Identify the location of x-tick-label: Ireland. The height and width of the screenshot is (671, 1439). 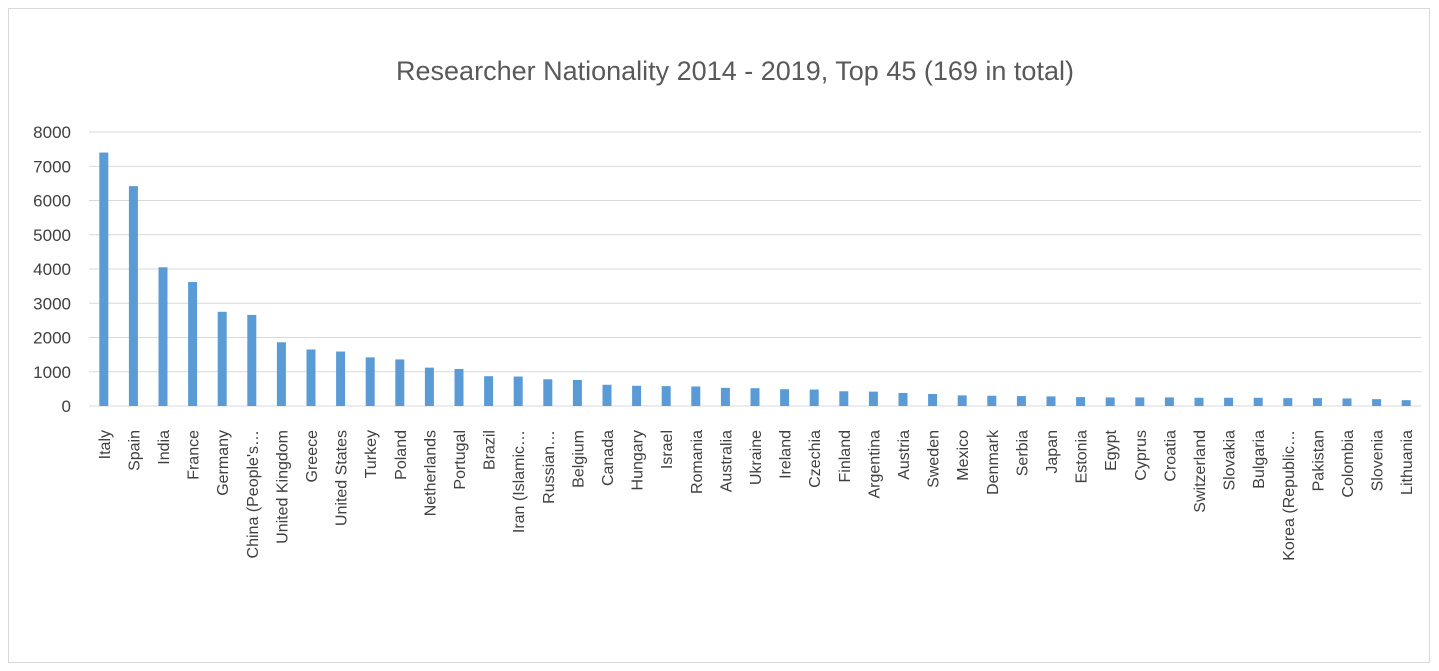
(786, 454).